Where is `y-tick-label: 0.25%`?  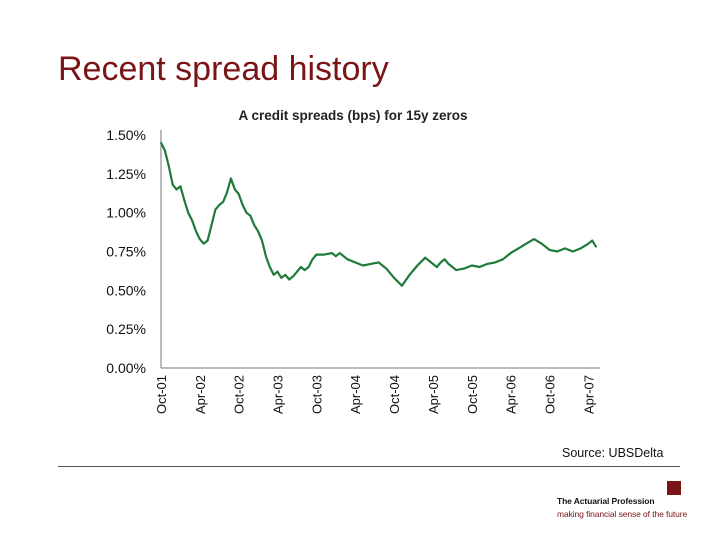 y-tick-label: 0.25% is located at coordinates (126, 329).